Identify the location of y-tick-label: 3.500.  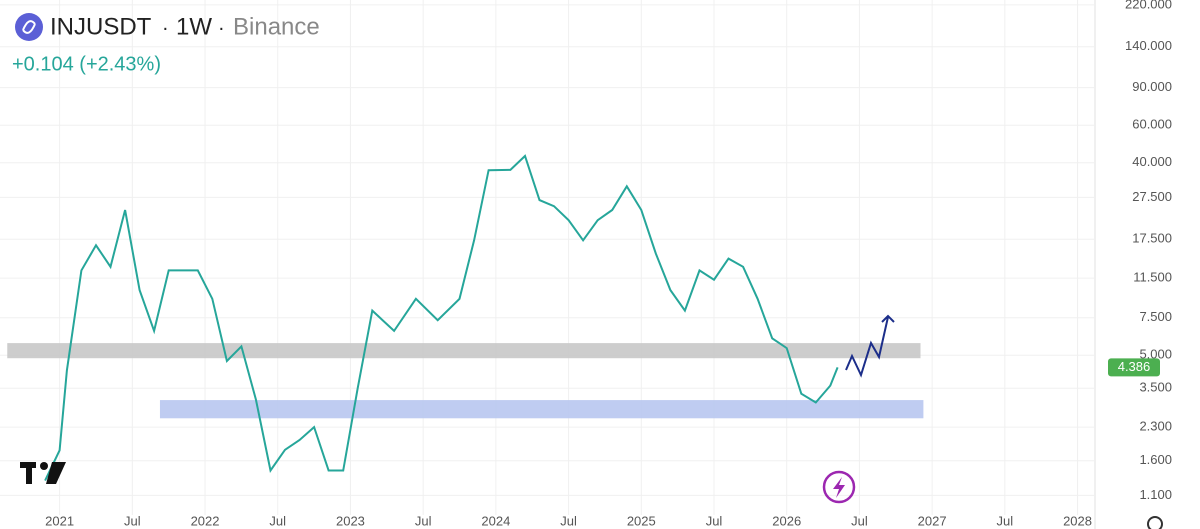
(1155, 387).